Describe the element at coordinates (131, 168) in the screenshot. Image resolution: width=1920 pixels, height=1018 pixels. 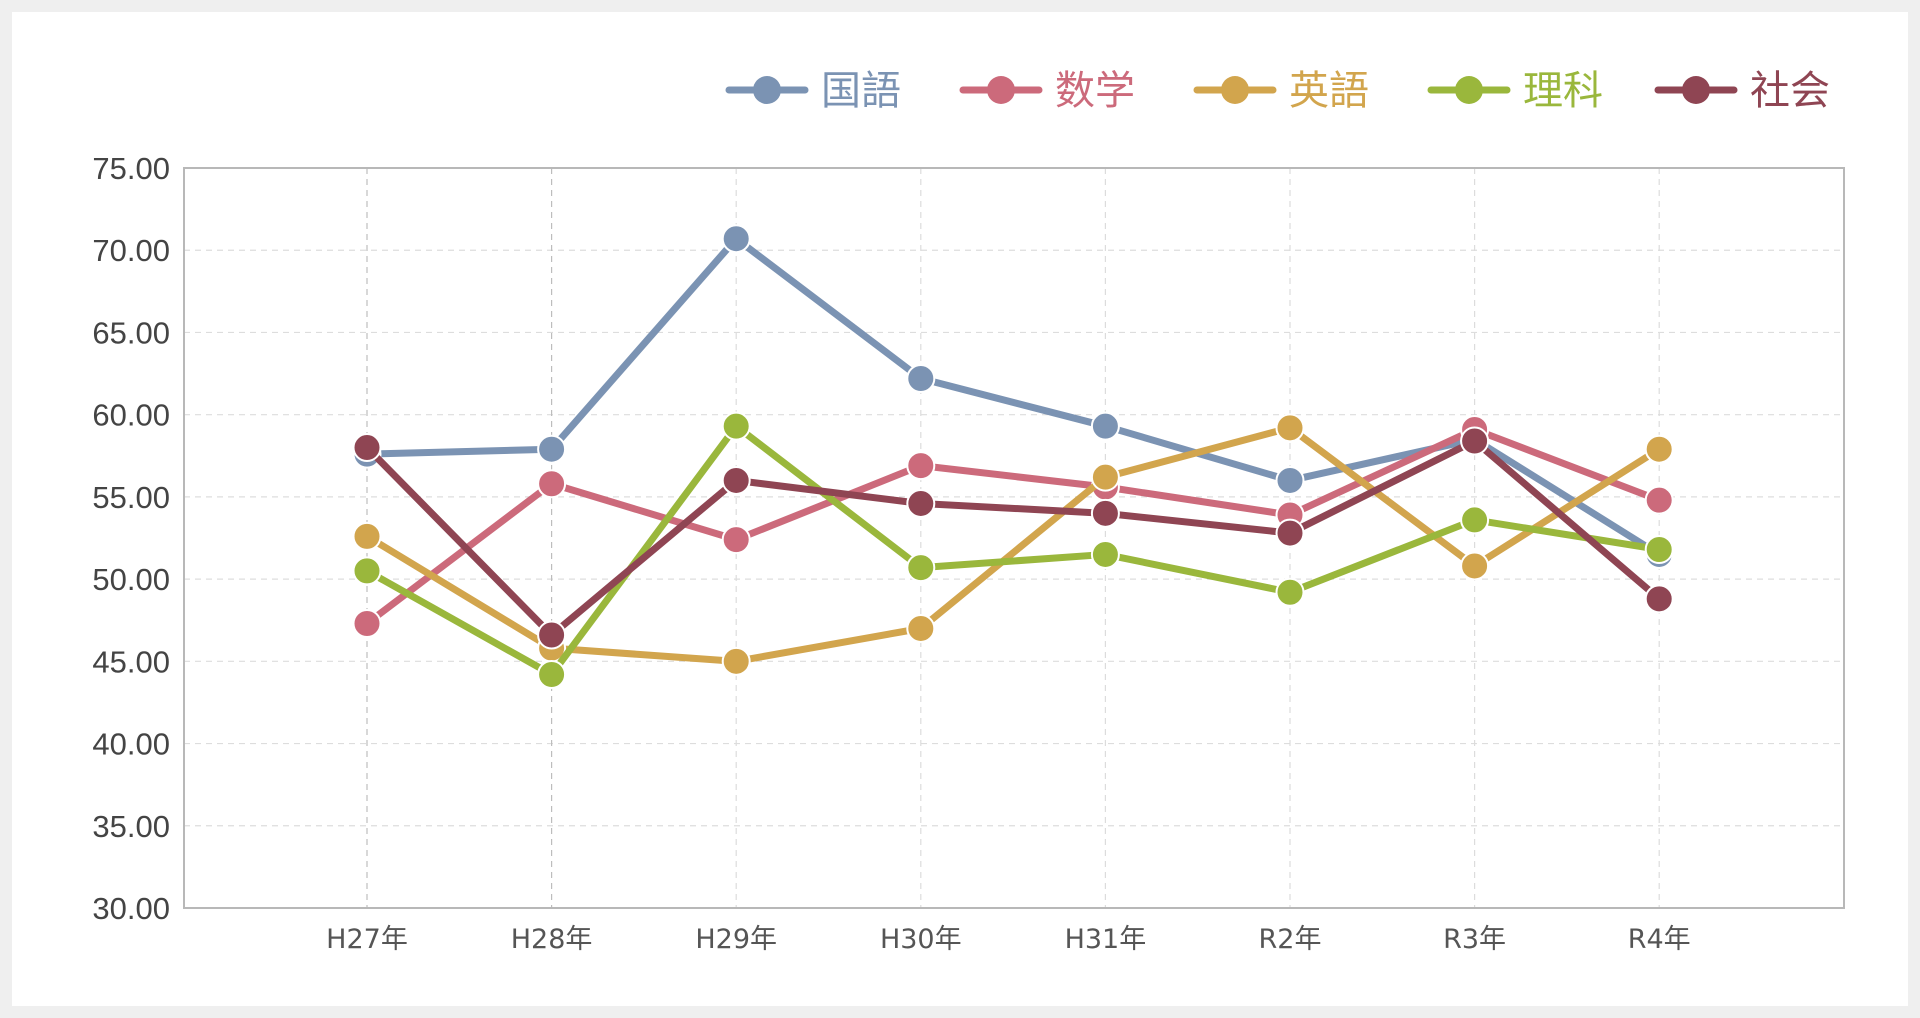
I see `y-tick-label: 75.00` at that location.